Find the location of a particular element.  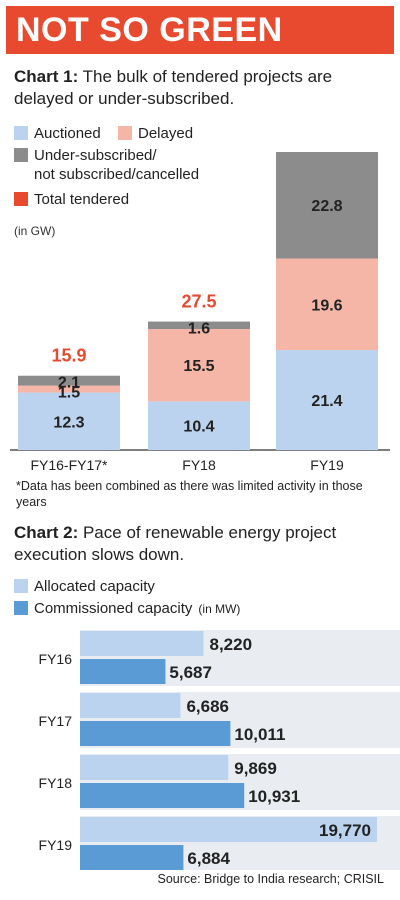

total-label-3: 63.8 is located at coordinates (326, 141).